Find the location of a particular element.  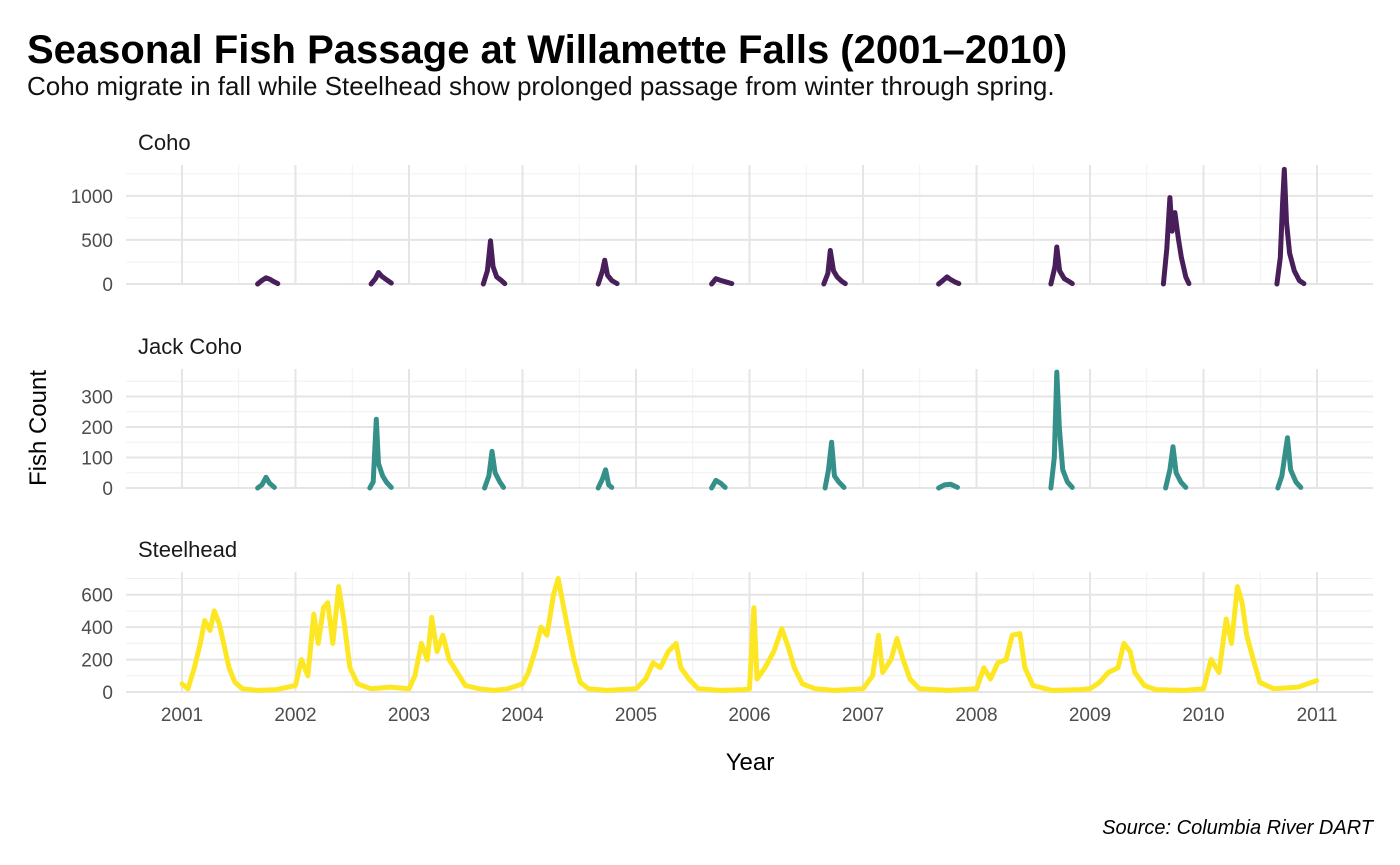

y-tick-label: 1000 is located at coordinates (92, 197).